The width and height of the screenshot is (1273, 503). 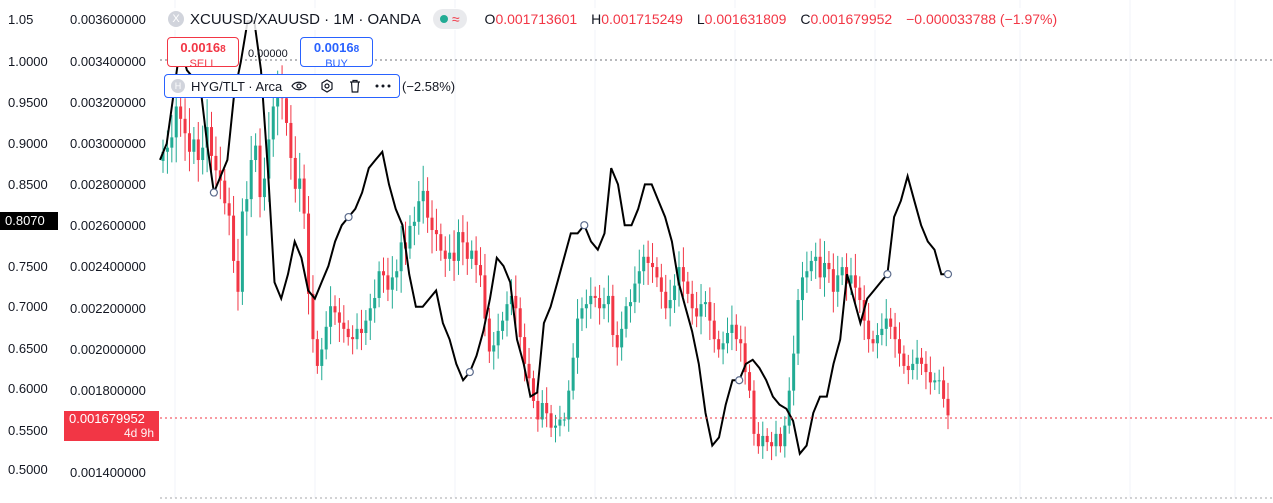 What do you see at coordinates (108, 184) in the screenshot?
I see `axis2-tick: 0.002800000` at bounding box center [108, 184].